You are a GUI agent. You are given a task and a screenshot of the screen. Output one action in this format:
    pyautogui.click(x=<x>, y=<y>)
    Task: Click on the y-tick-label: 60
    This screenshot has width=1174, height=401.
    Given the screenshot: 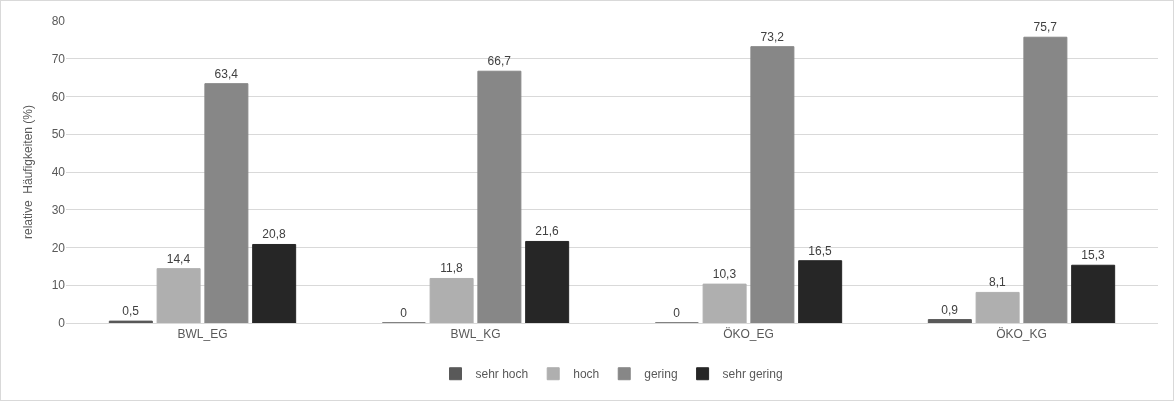 What is the action you would take?
    pyautogui.click(x=58, y=96)
    